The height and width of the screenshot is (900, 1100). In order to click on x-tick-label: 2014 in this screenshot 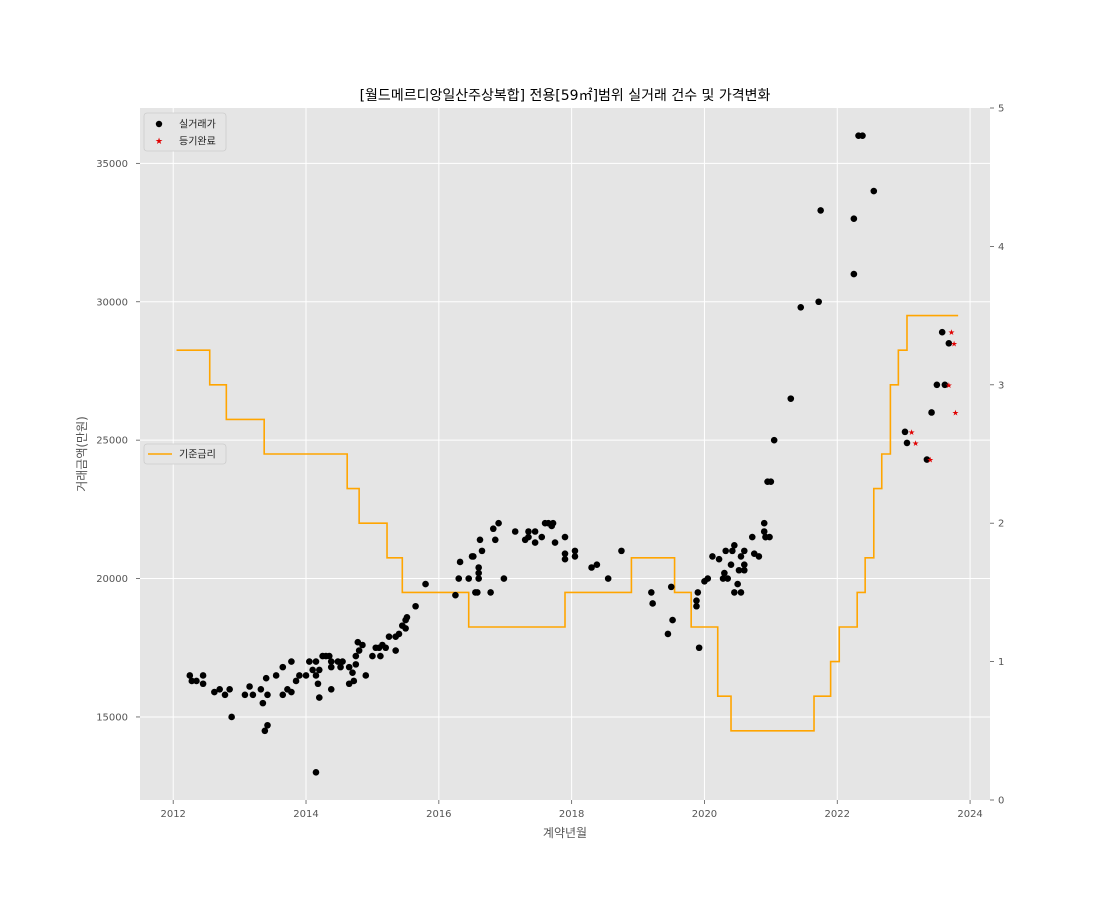, I will do `click(305, 814)`.